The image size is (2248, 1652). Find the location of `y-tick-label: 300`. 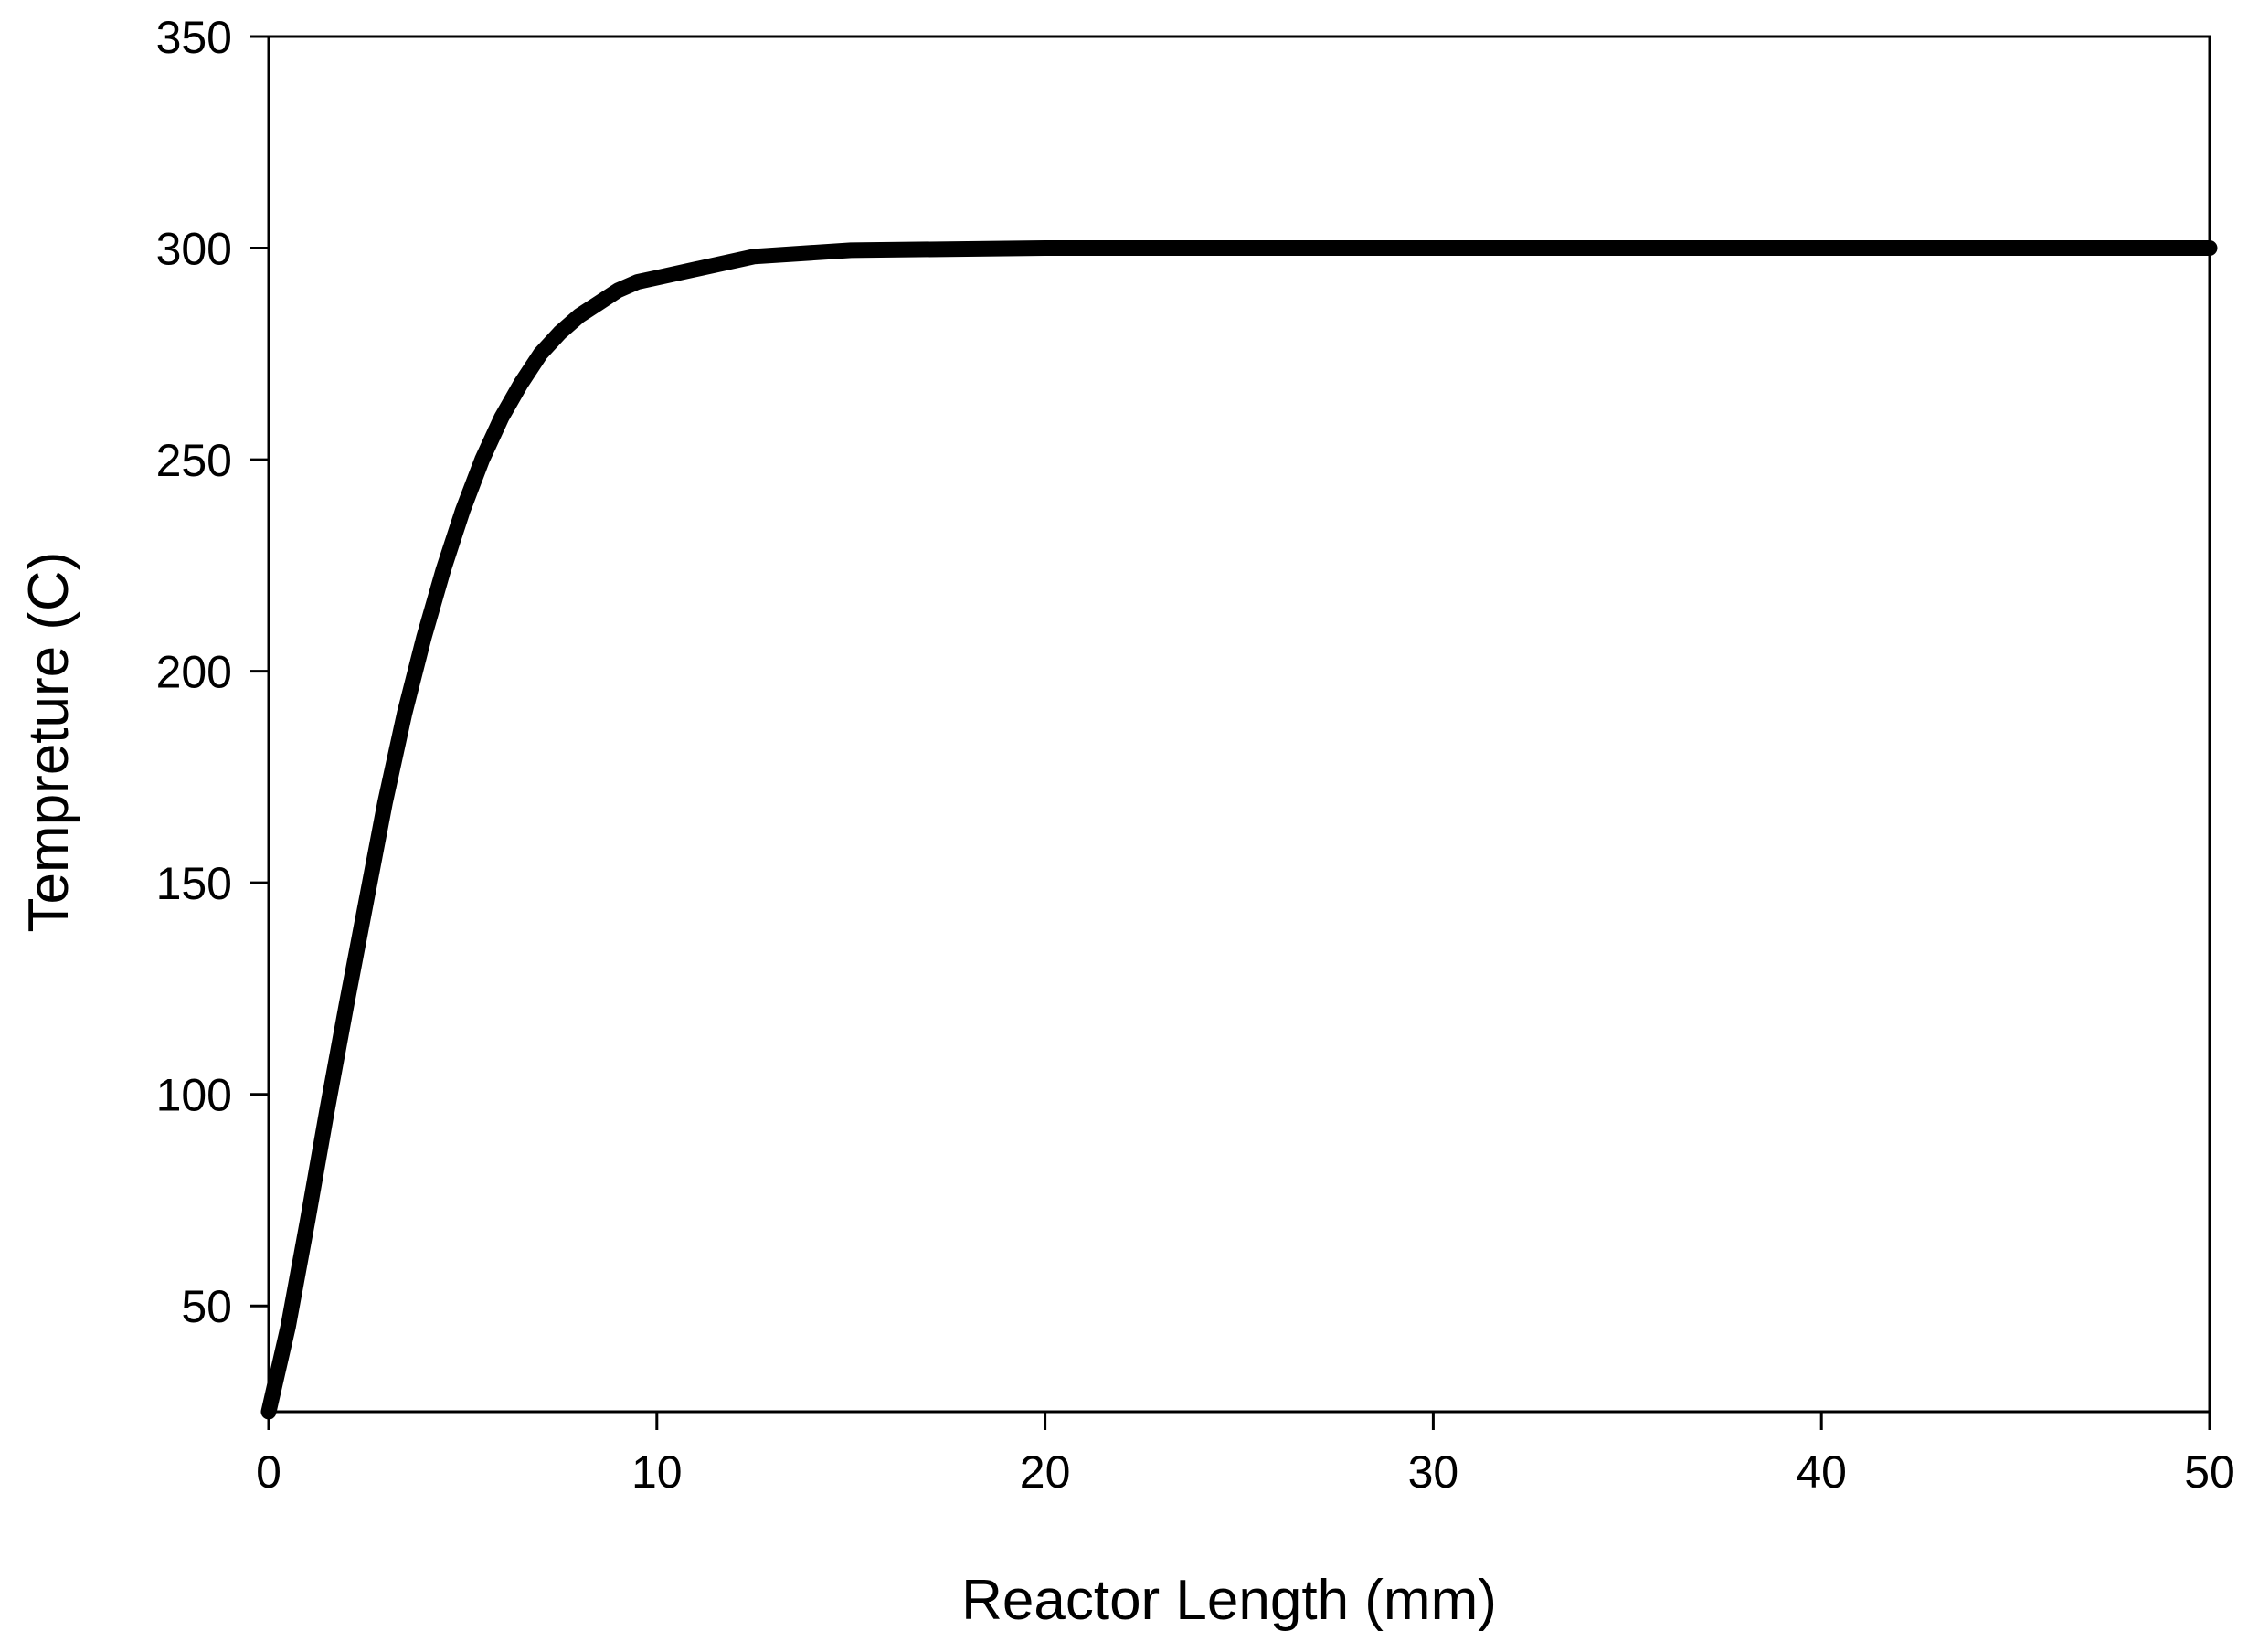

y-tick-label: 300 is located at coordinates (194, 250).